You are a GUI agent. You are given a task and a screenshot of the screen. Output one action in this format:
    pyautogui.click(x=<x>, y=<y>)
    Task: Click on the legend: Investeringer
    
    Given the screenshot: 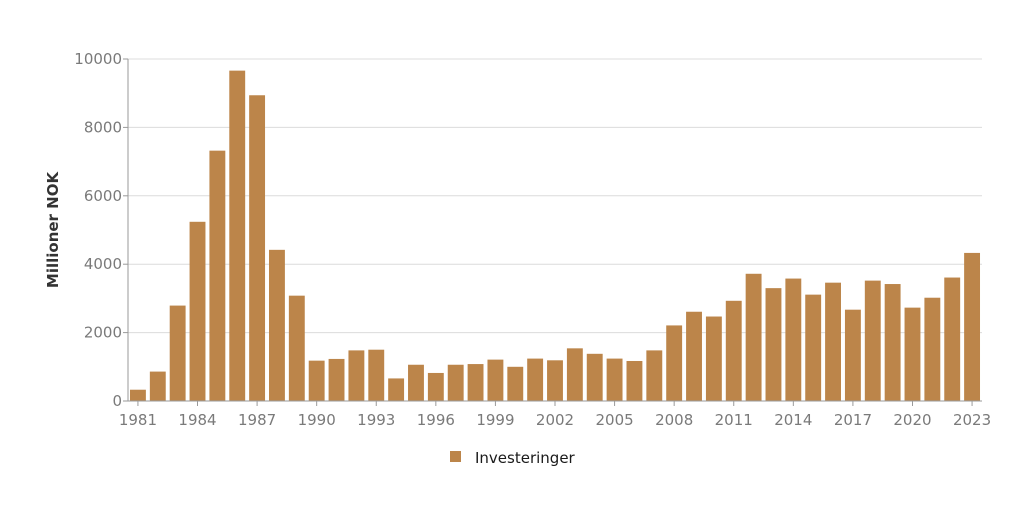 What is the action you would take?
    pyautogui.click(x=513, y=458)
    